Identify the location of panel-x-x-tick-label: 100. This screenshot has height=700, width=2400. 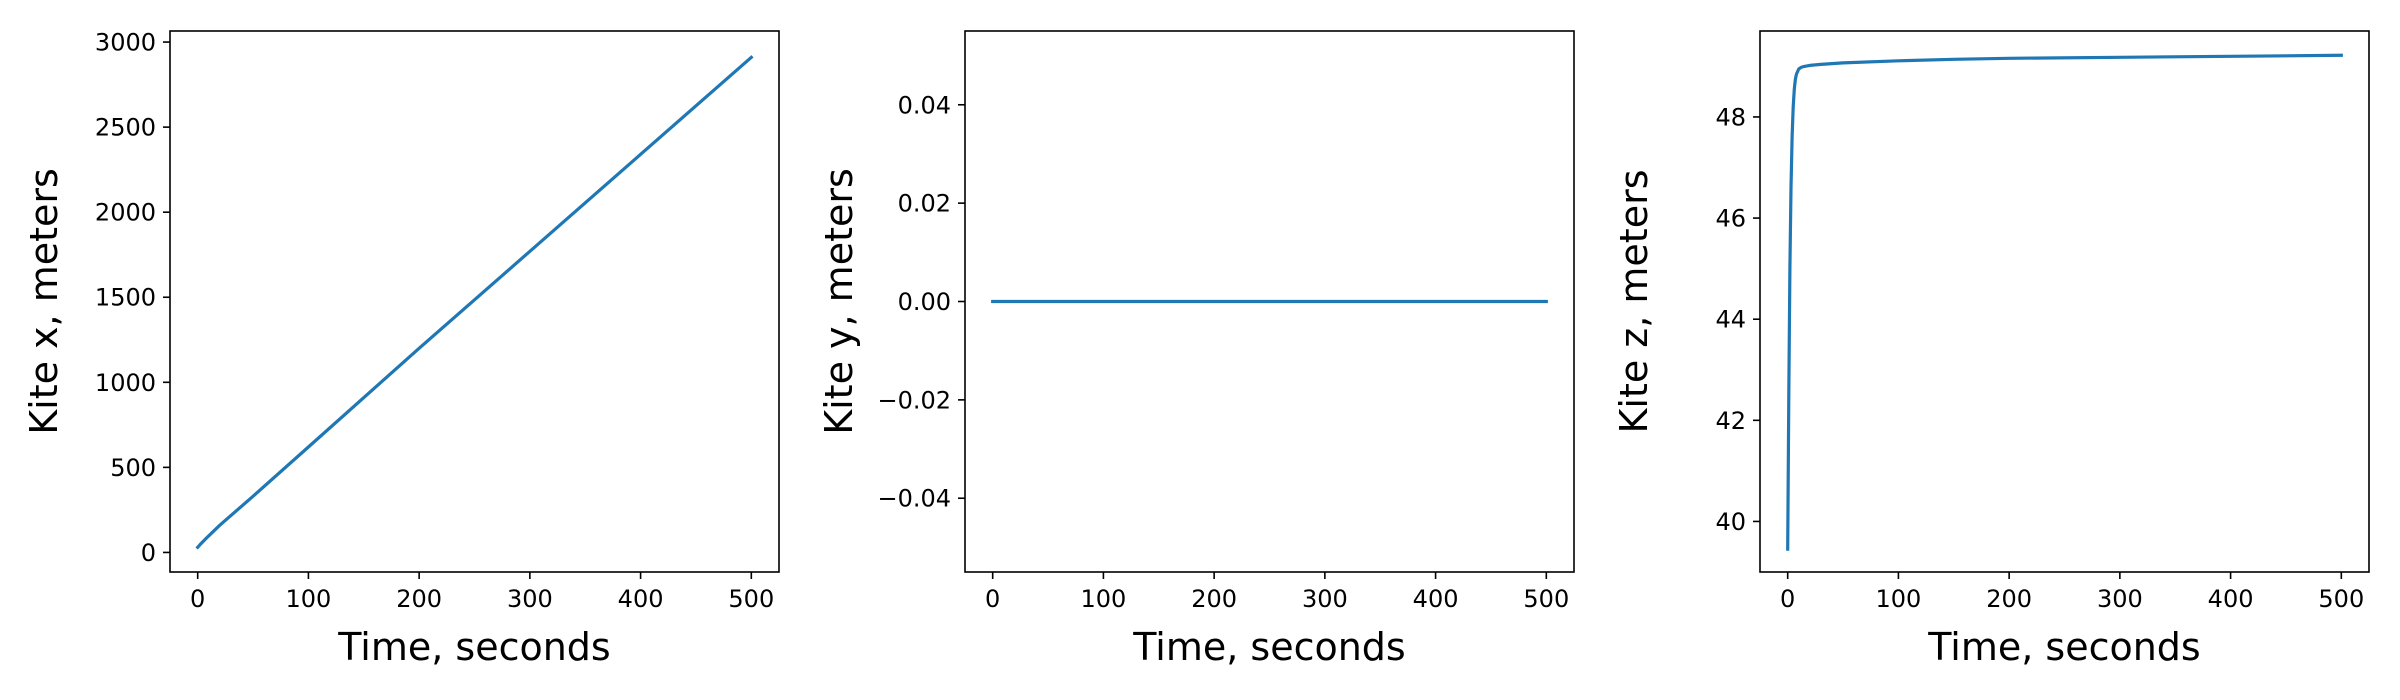
(309, 599).